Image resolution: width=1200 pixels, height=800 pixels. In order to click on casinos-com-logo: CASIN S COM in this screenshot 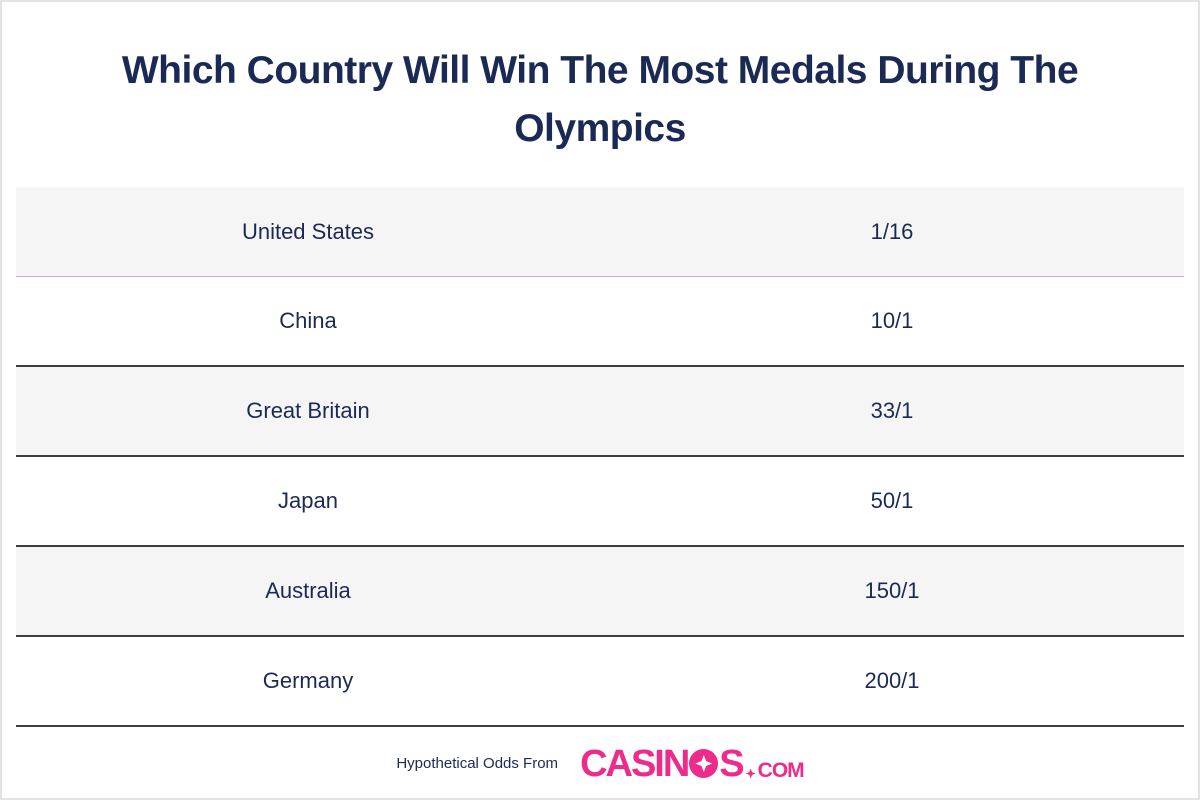, I will do `click(692, 763)`.